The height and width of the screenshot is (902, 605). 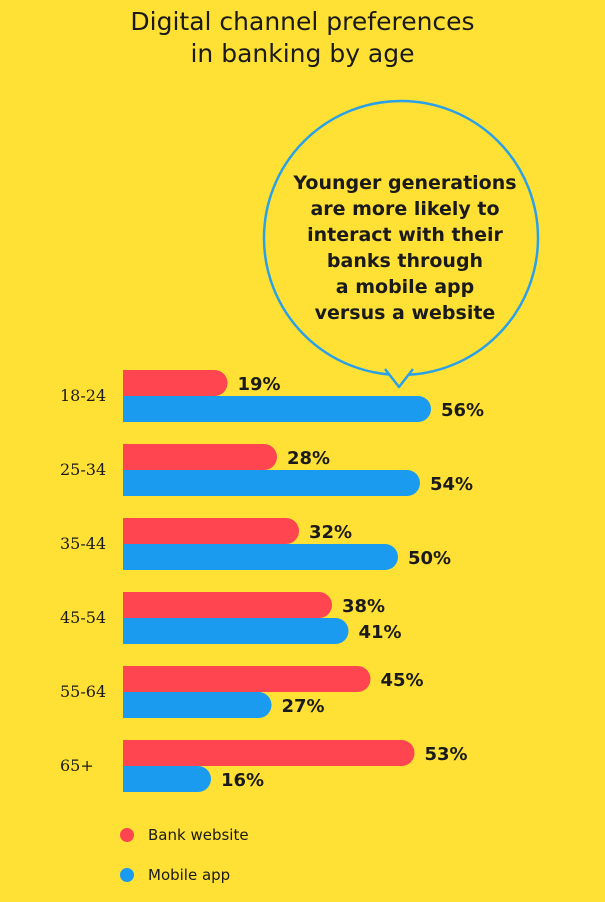 I want to click on data-label: 38%, so click(x=363, y=606).